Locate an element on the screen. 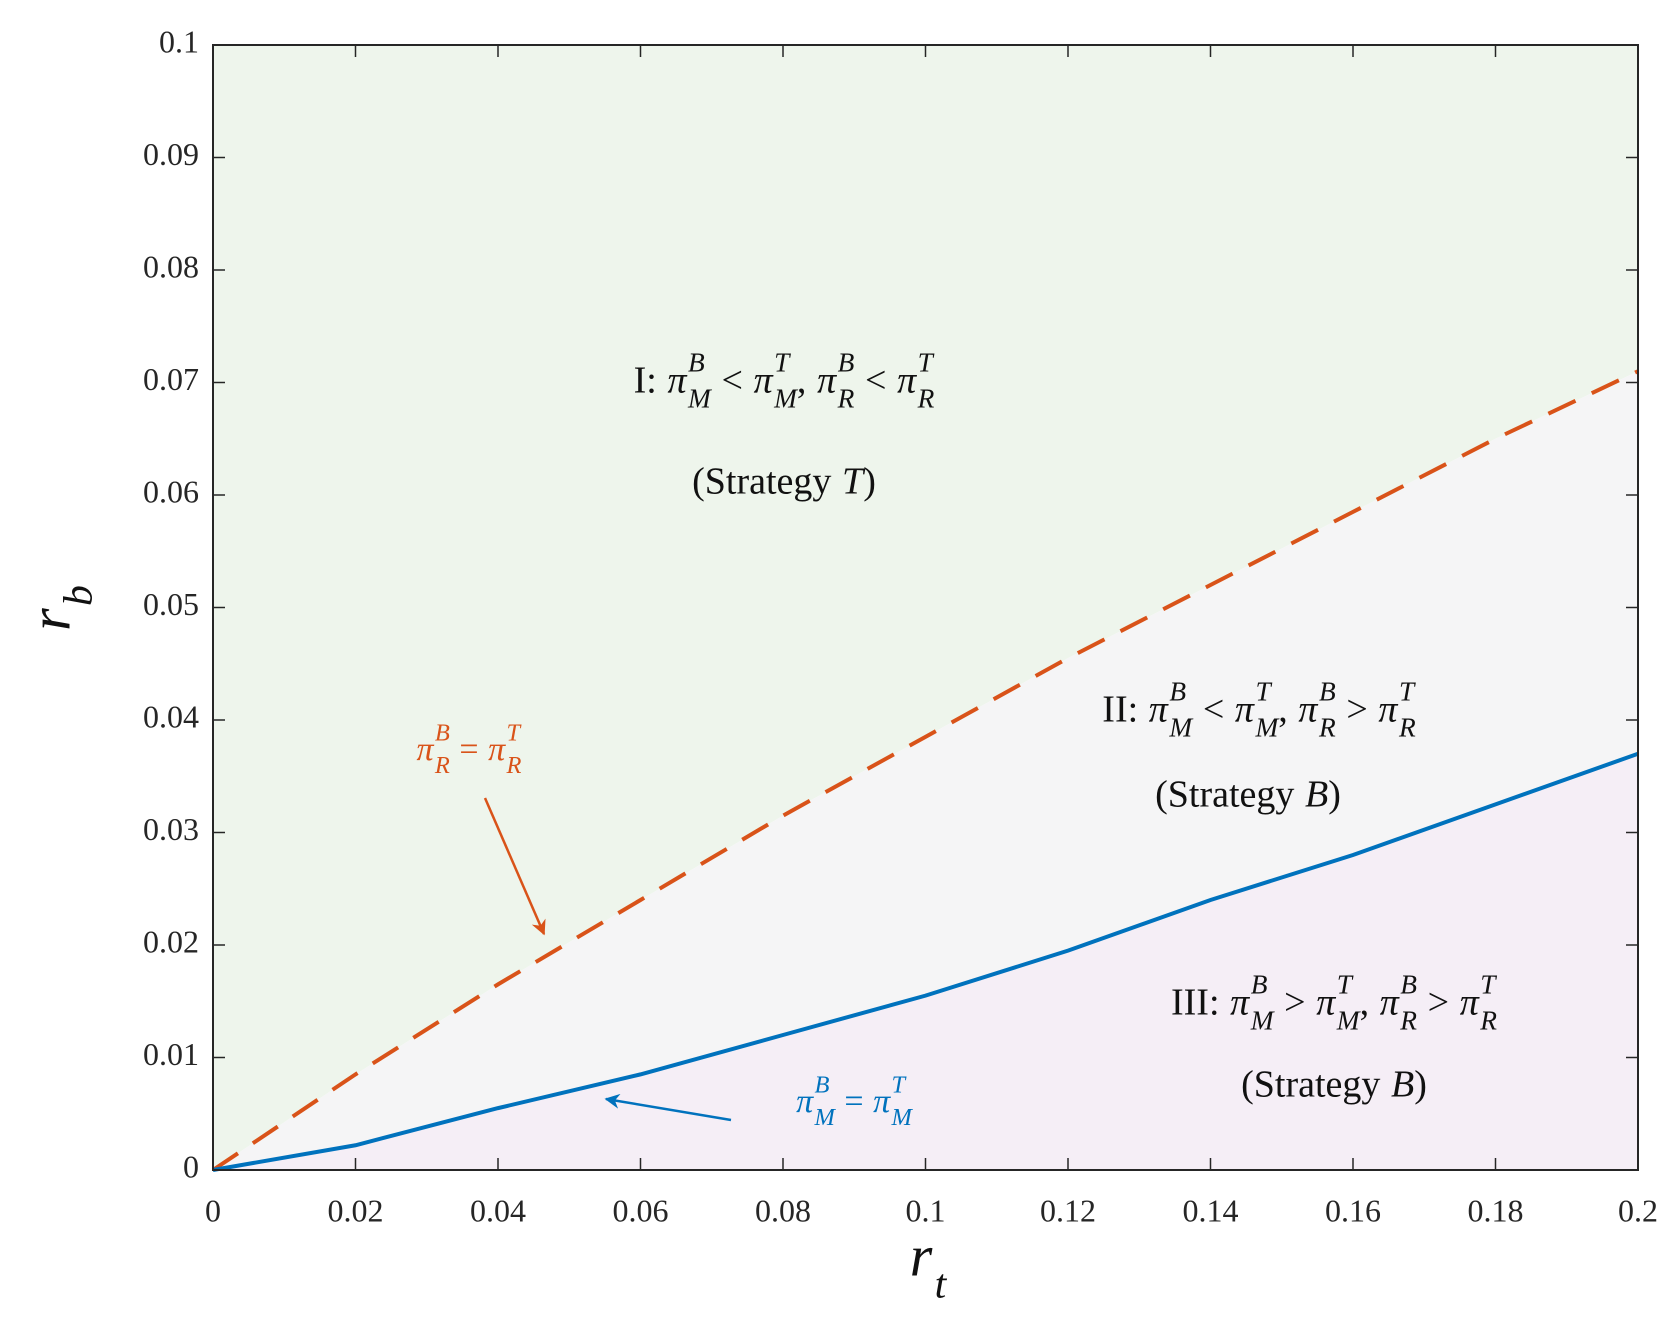 The image size is (1664, 1329). label-text: II: is located at coordinates (1120, 710).